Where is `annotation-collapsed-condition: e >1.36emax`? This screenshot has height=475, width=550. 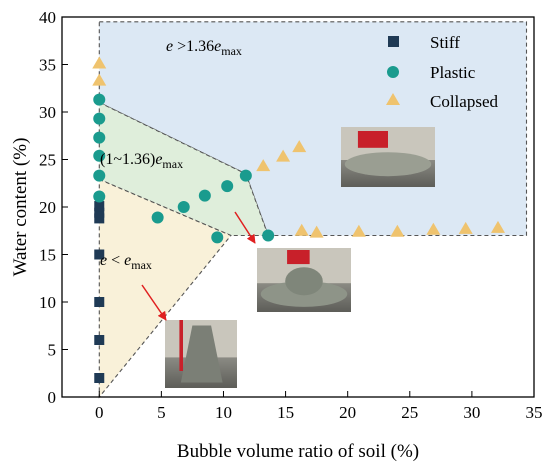 annotation-collapsed-condition: e >1.36emax is located at coordinates (204, 48).